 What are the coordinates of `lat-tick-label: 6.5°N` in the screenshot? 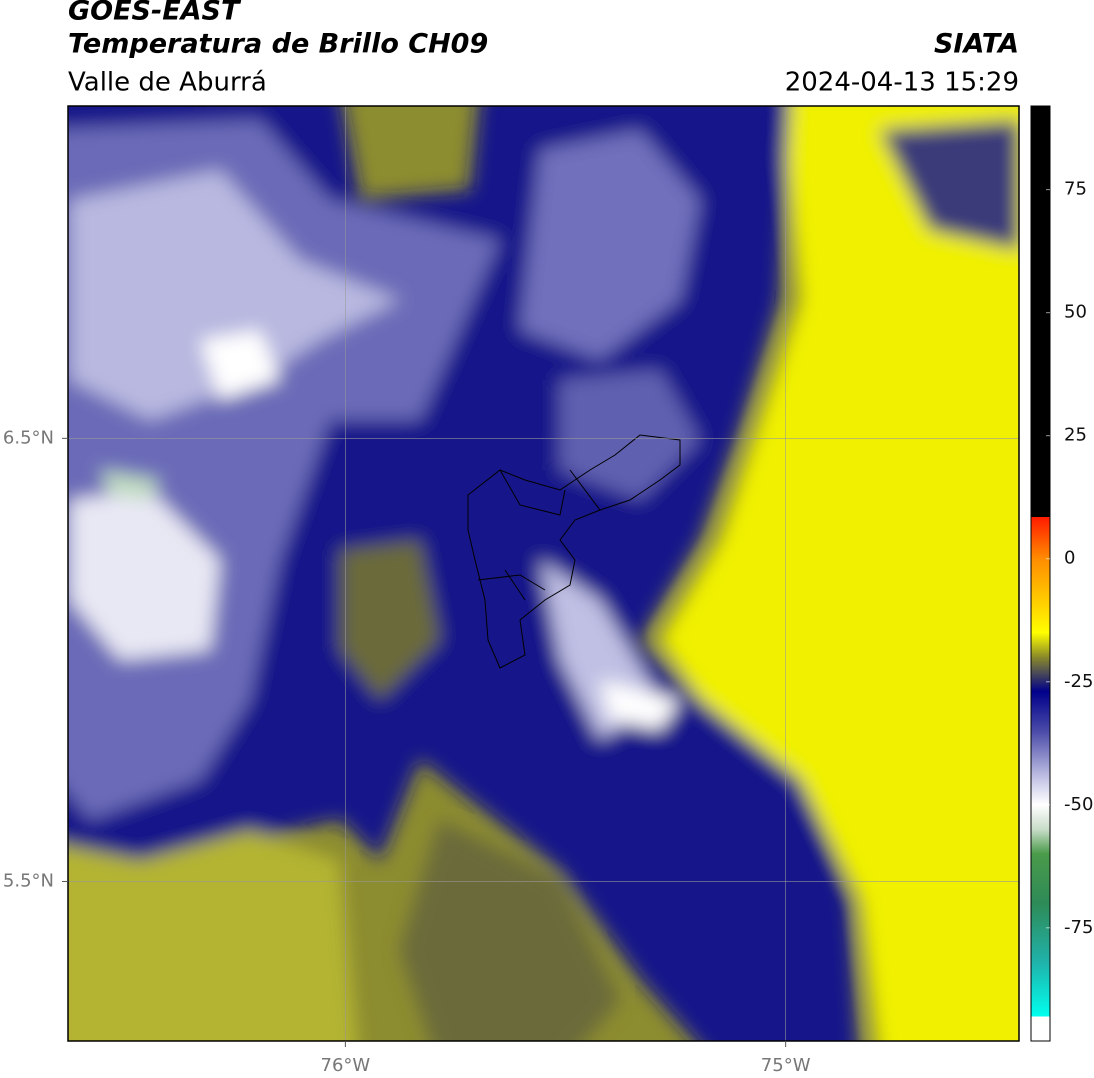 It's located at (28, 437).